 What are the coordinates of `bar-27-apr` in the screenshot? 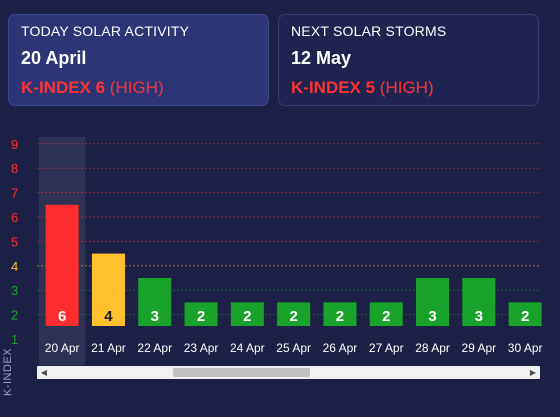 It's located at (386, 314).